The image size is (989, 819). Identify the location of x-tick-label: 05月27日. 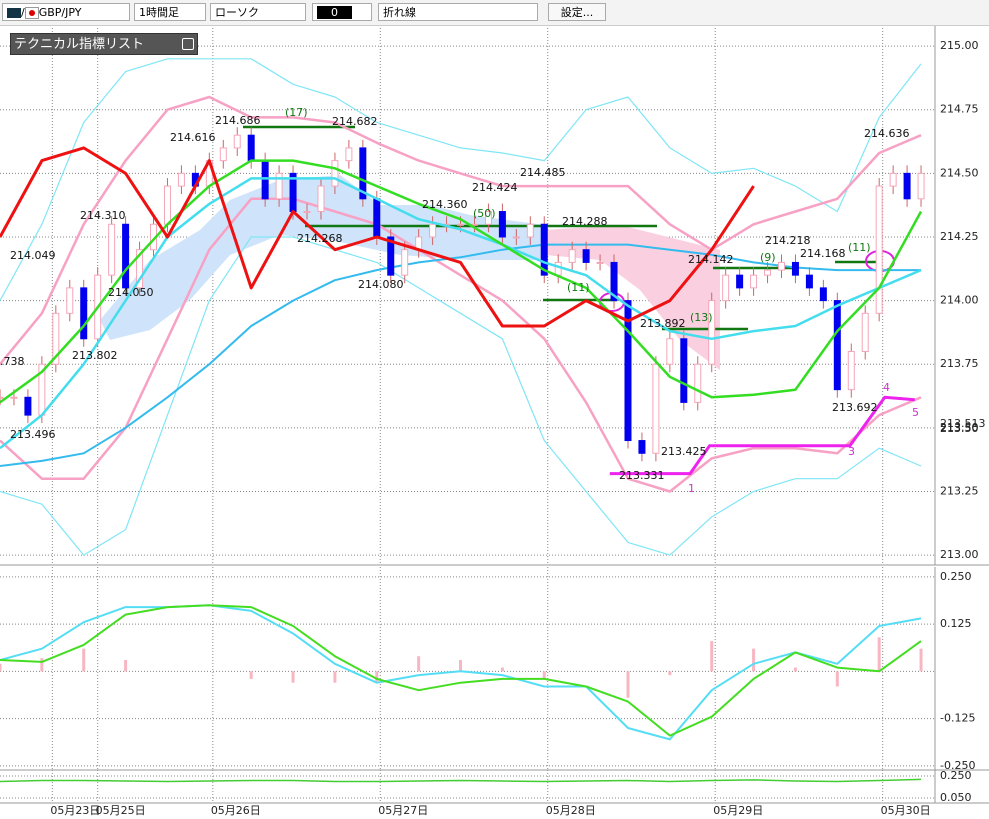
(403, 810).